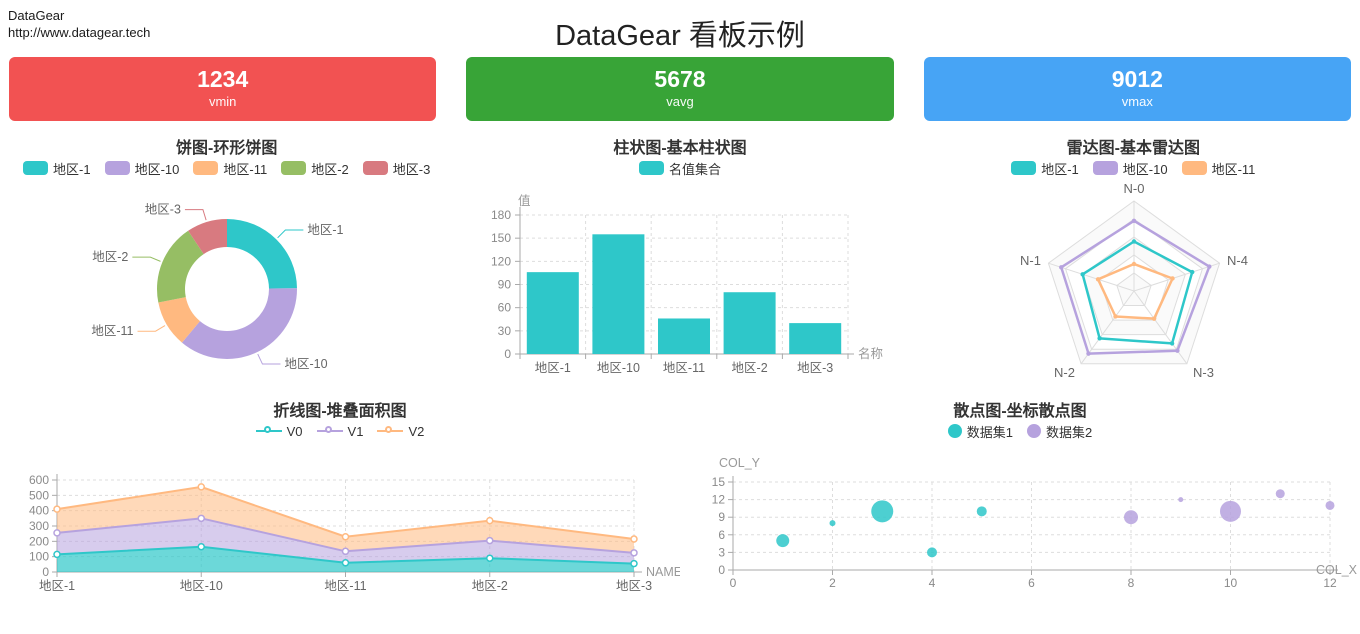  I want to click on pie-slice-label: 地区-3, so click(163, 210).